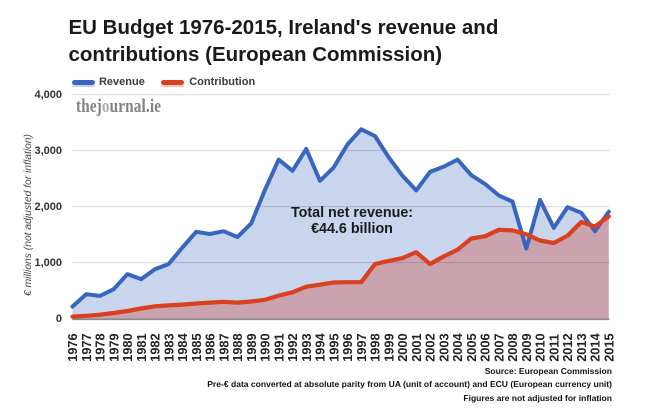 The image size is (650, 420). I want to click on svg-text: 2014, so click(595, 346).